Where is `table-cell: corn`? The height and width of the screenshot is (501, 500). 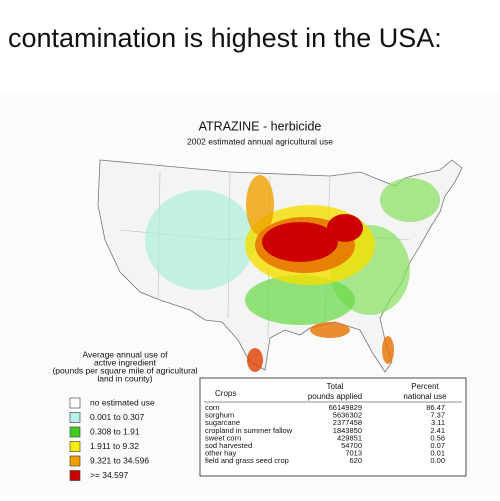 table-cell: corn is located at coordinates (212, 407).